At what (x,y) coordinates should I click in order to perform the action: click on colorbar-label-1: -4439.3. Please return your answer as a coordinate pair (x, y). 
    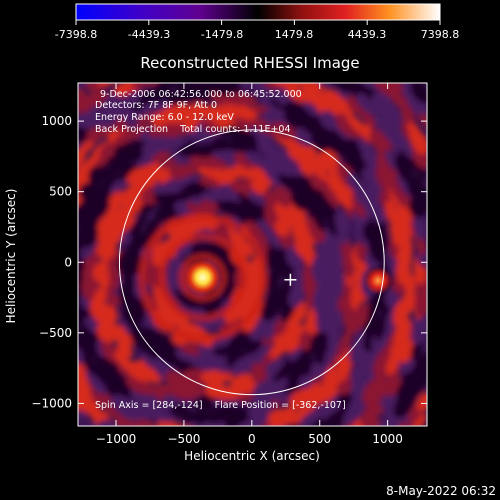
    Looking at the image, I should click on (149, 34).